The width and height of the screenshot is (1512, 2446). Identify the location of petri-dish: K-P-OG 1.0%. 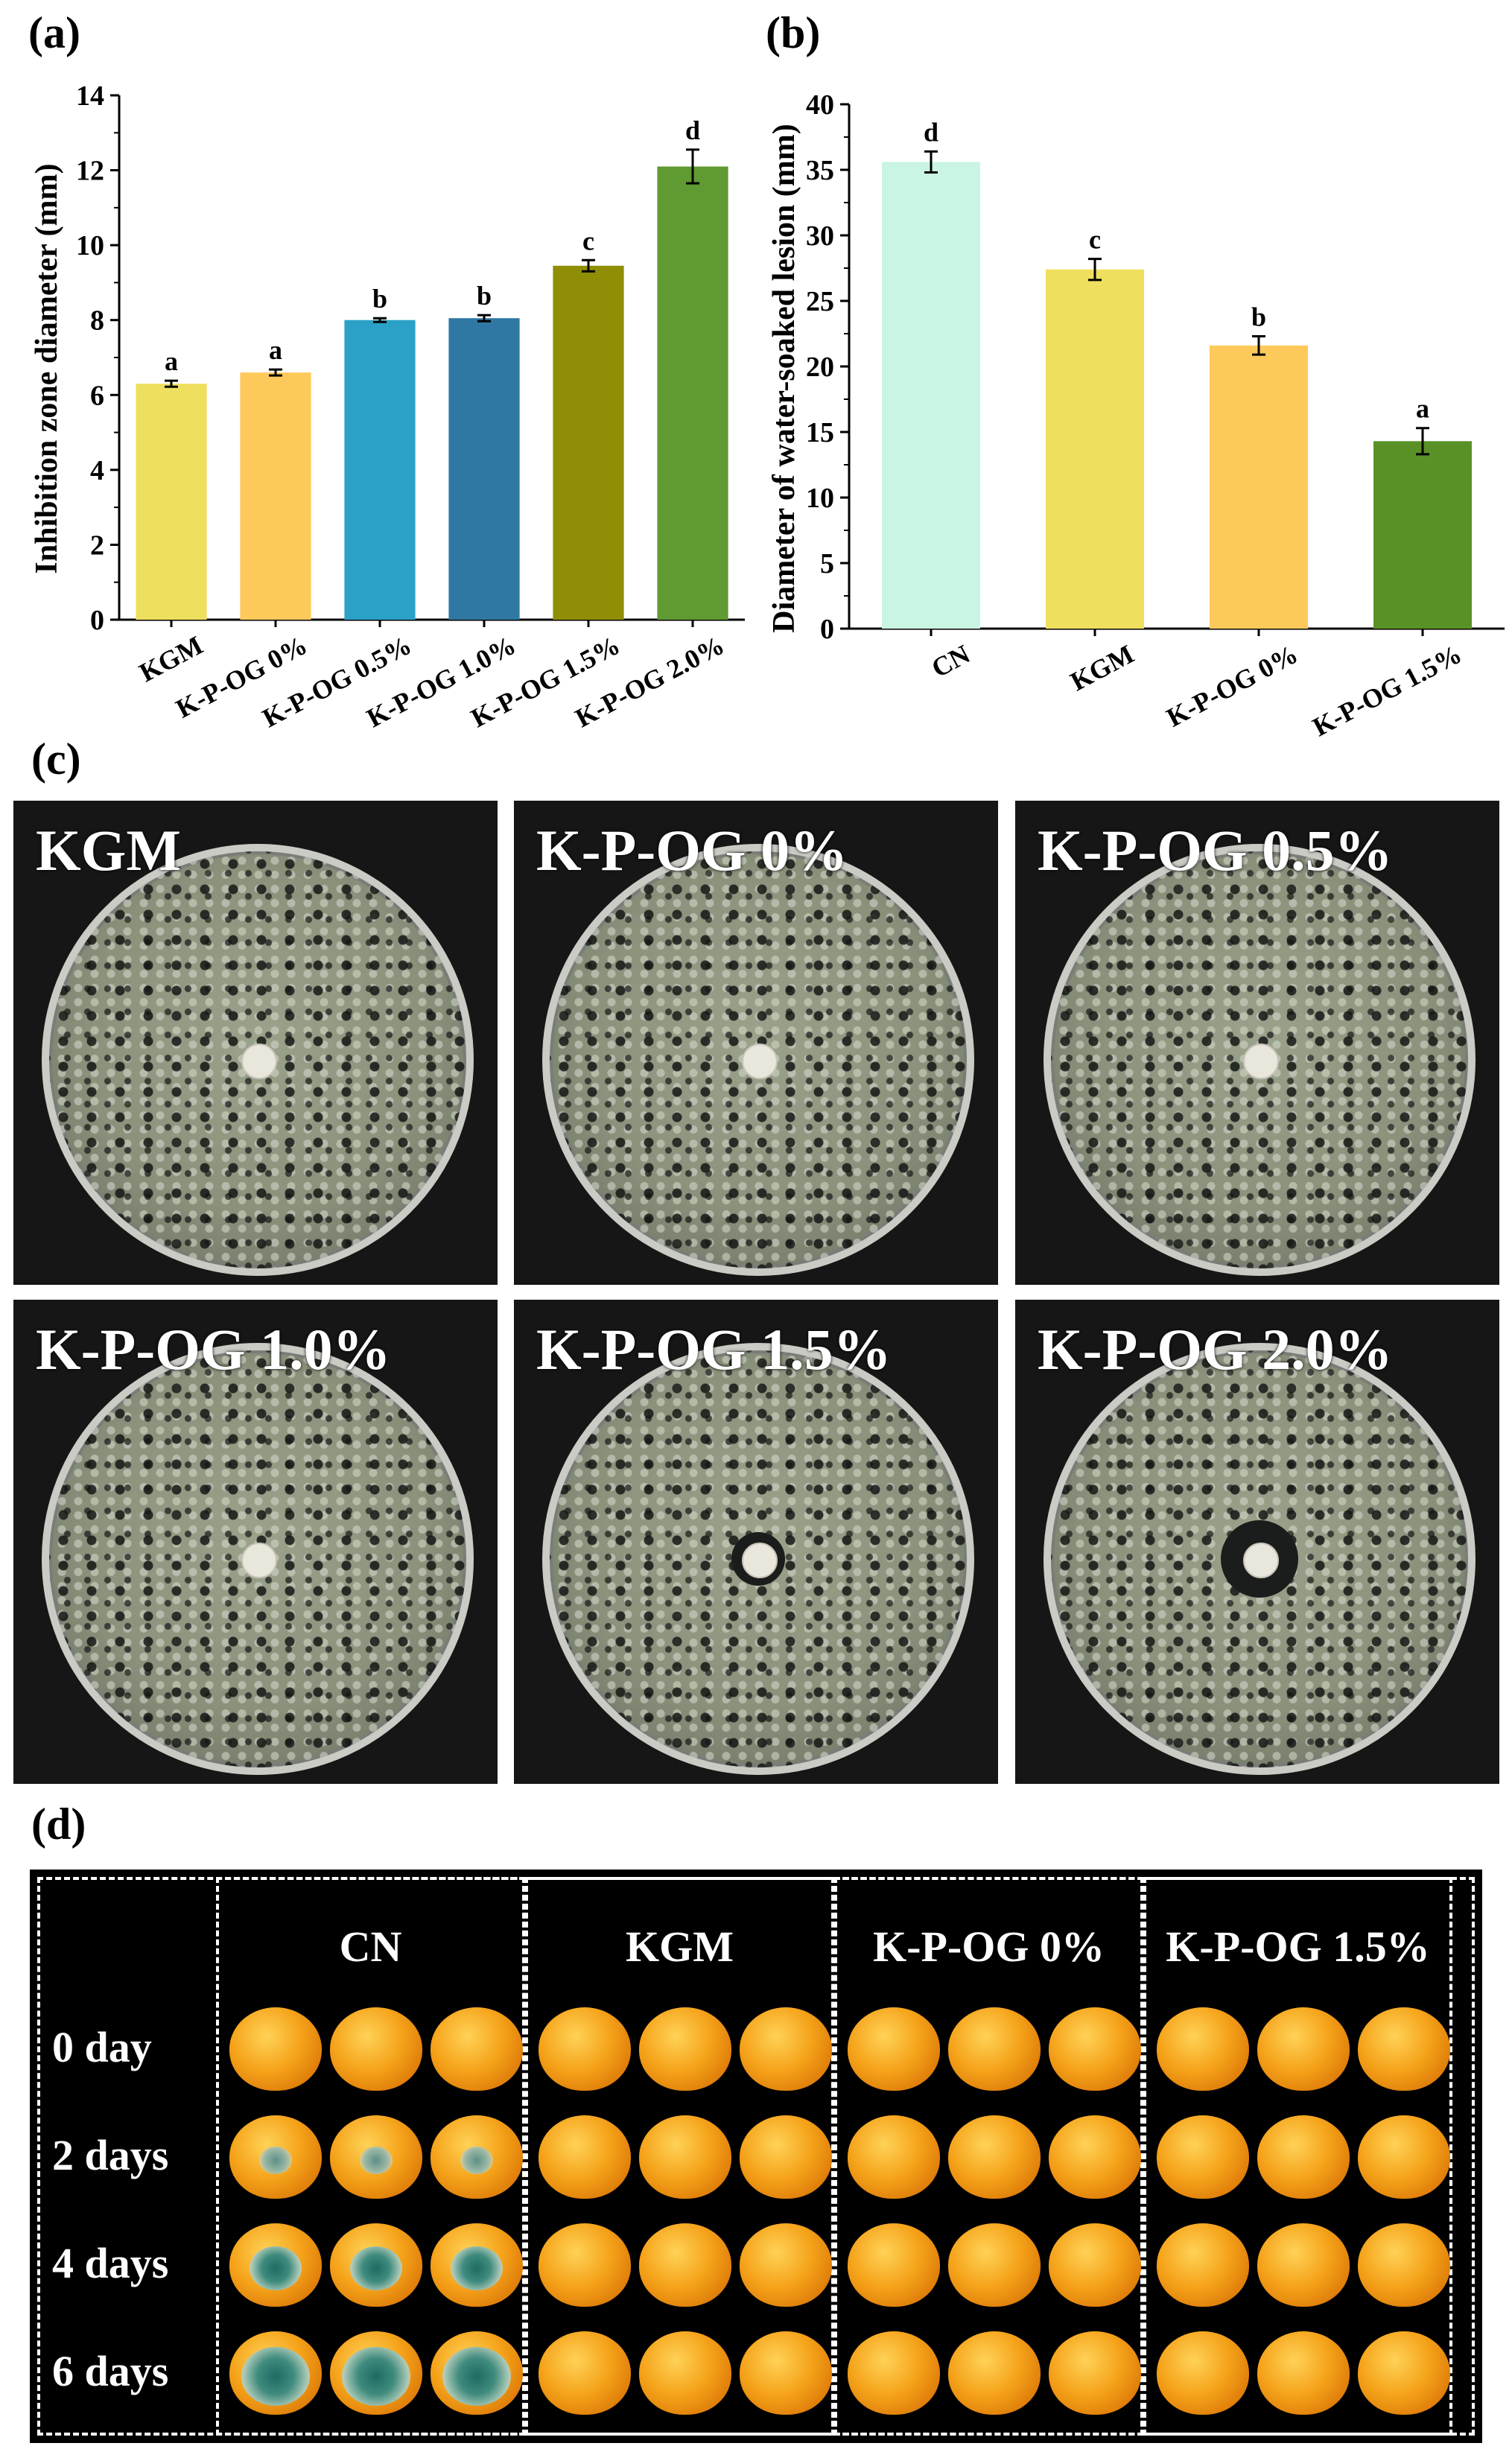
(255, 1542).